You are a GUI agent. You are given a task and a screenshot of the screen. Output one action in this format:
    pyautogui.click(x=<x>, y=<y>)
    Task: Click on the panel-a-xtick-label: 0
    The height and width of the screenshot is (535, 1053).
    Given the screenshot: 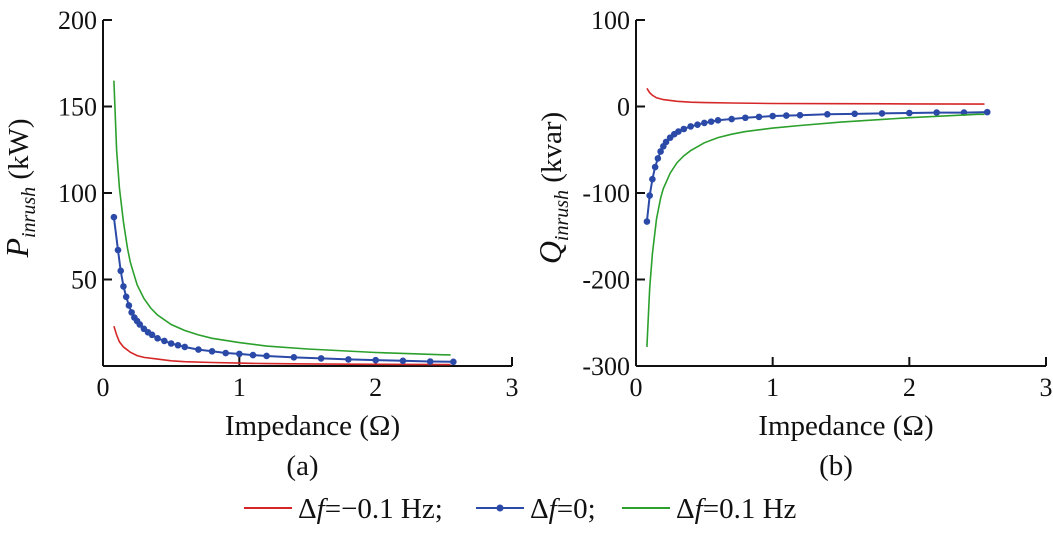 What is the action you would take?
    pyautogui.click(x=103, y=387)
    